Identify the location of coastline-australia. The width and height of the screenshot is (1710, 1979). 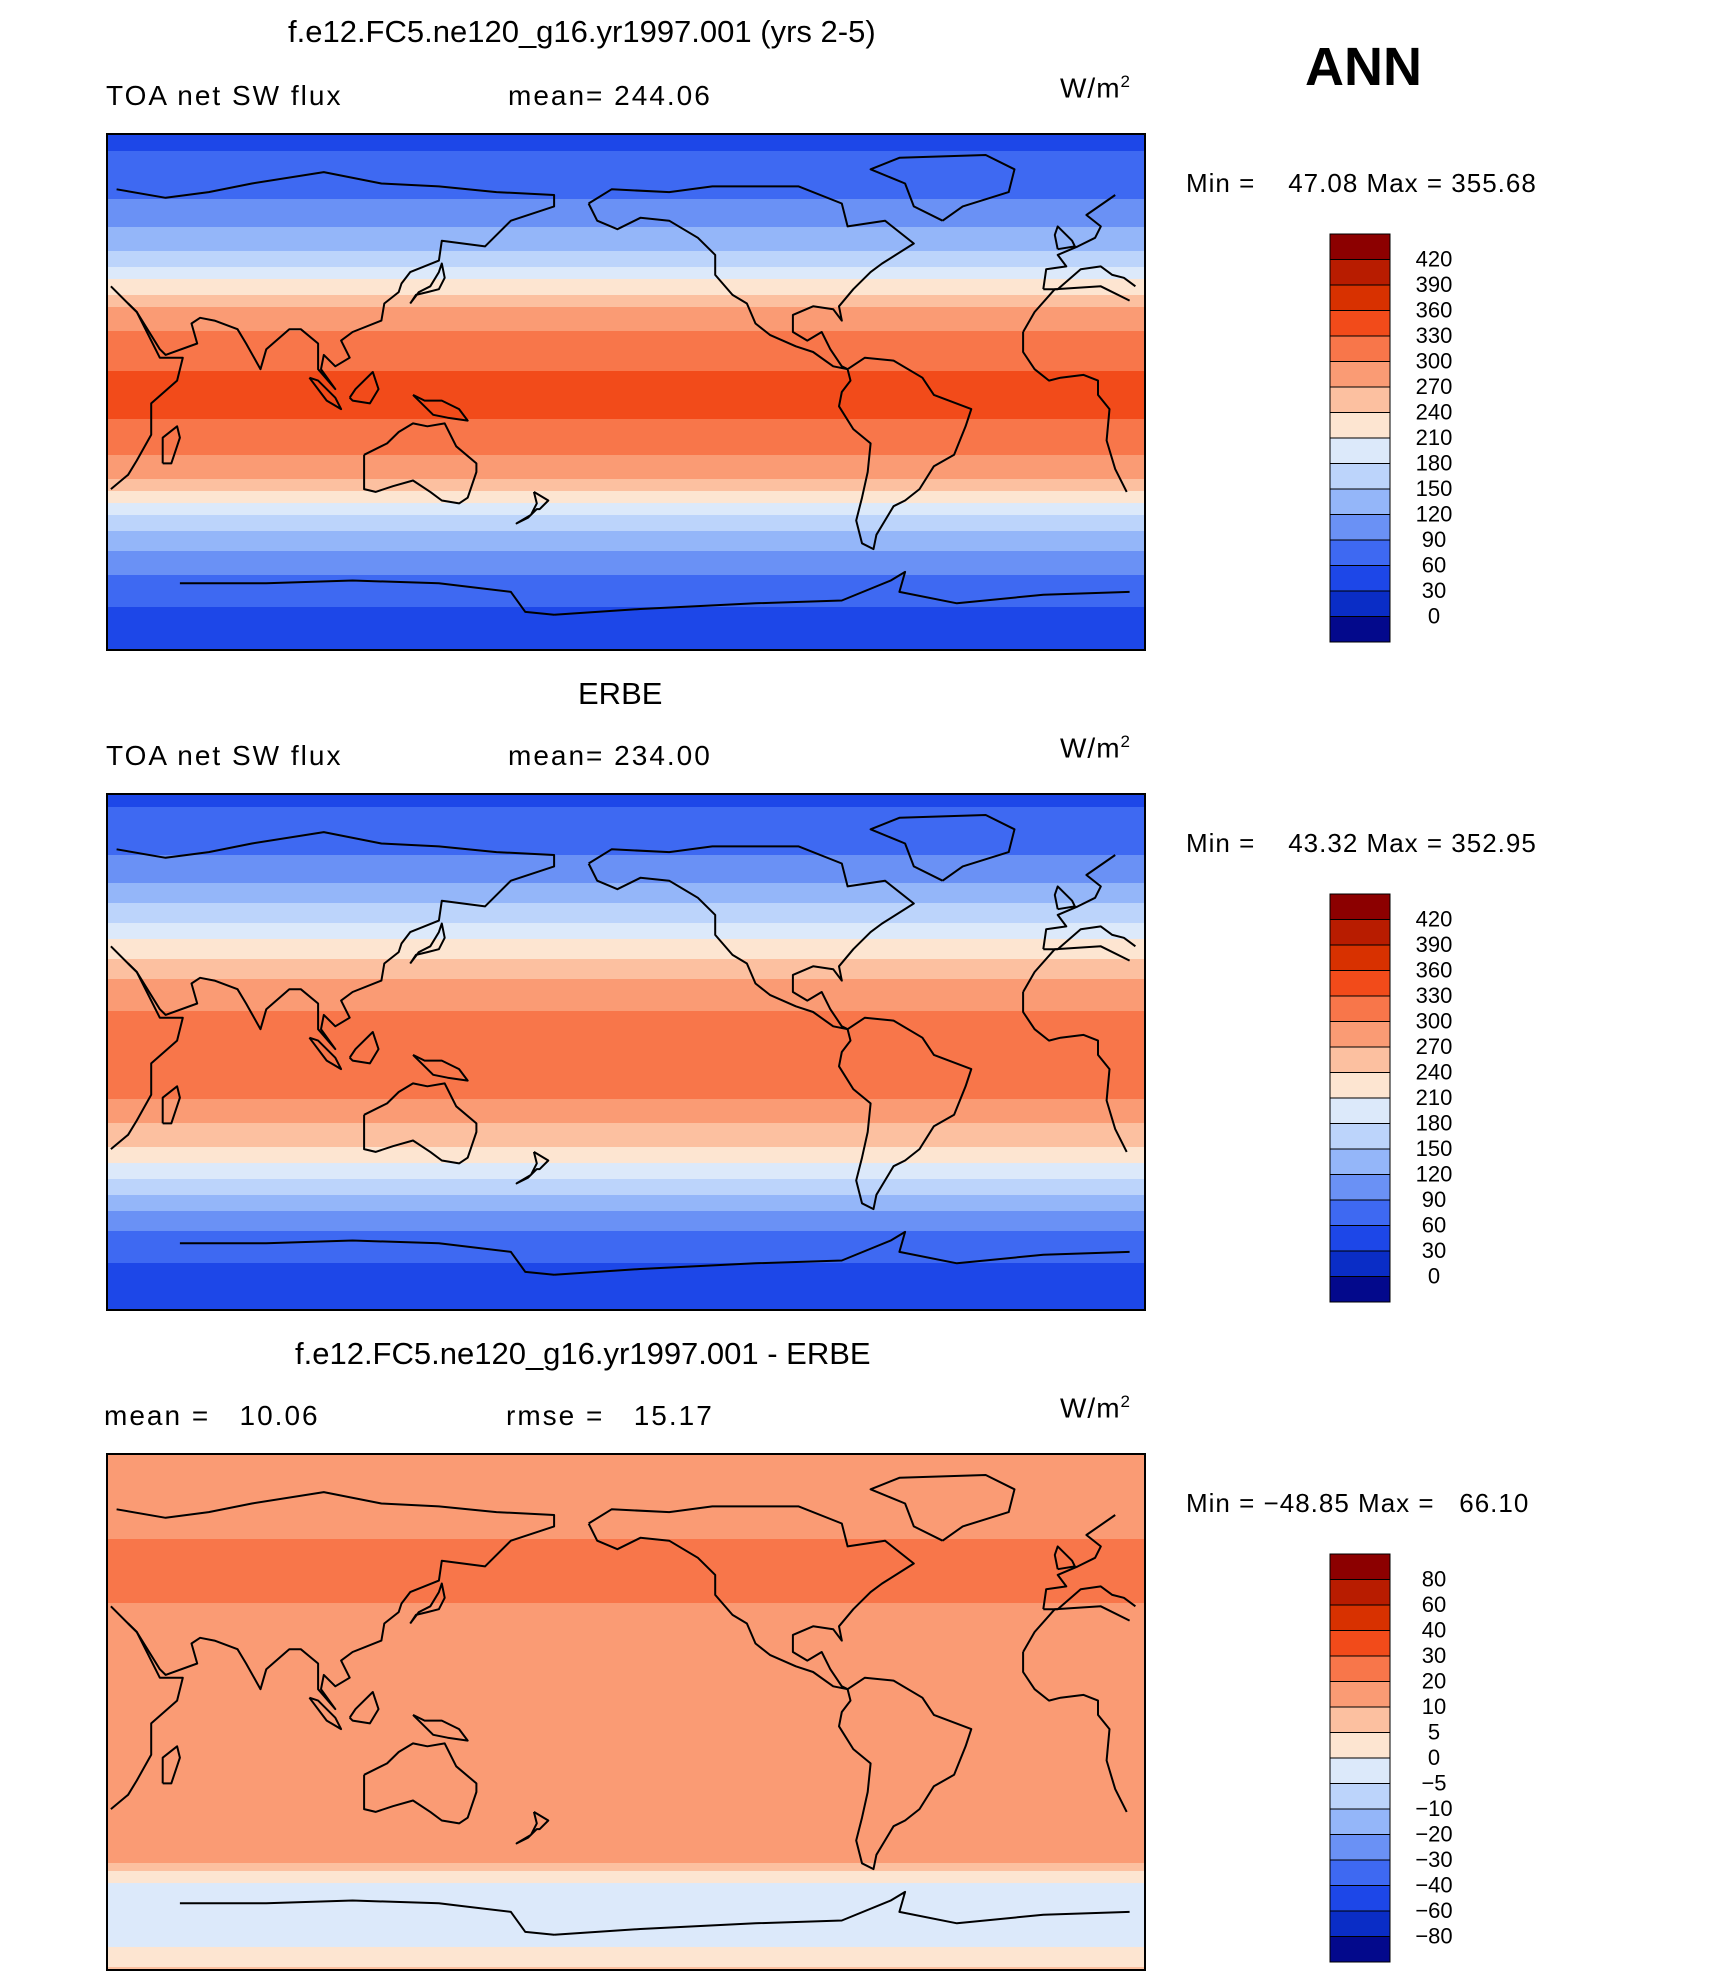
(420, 1783).